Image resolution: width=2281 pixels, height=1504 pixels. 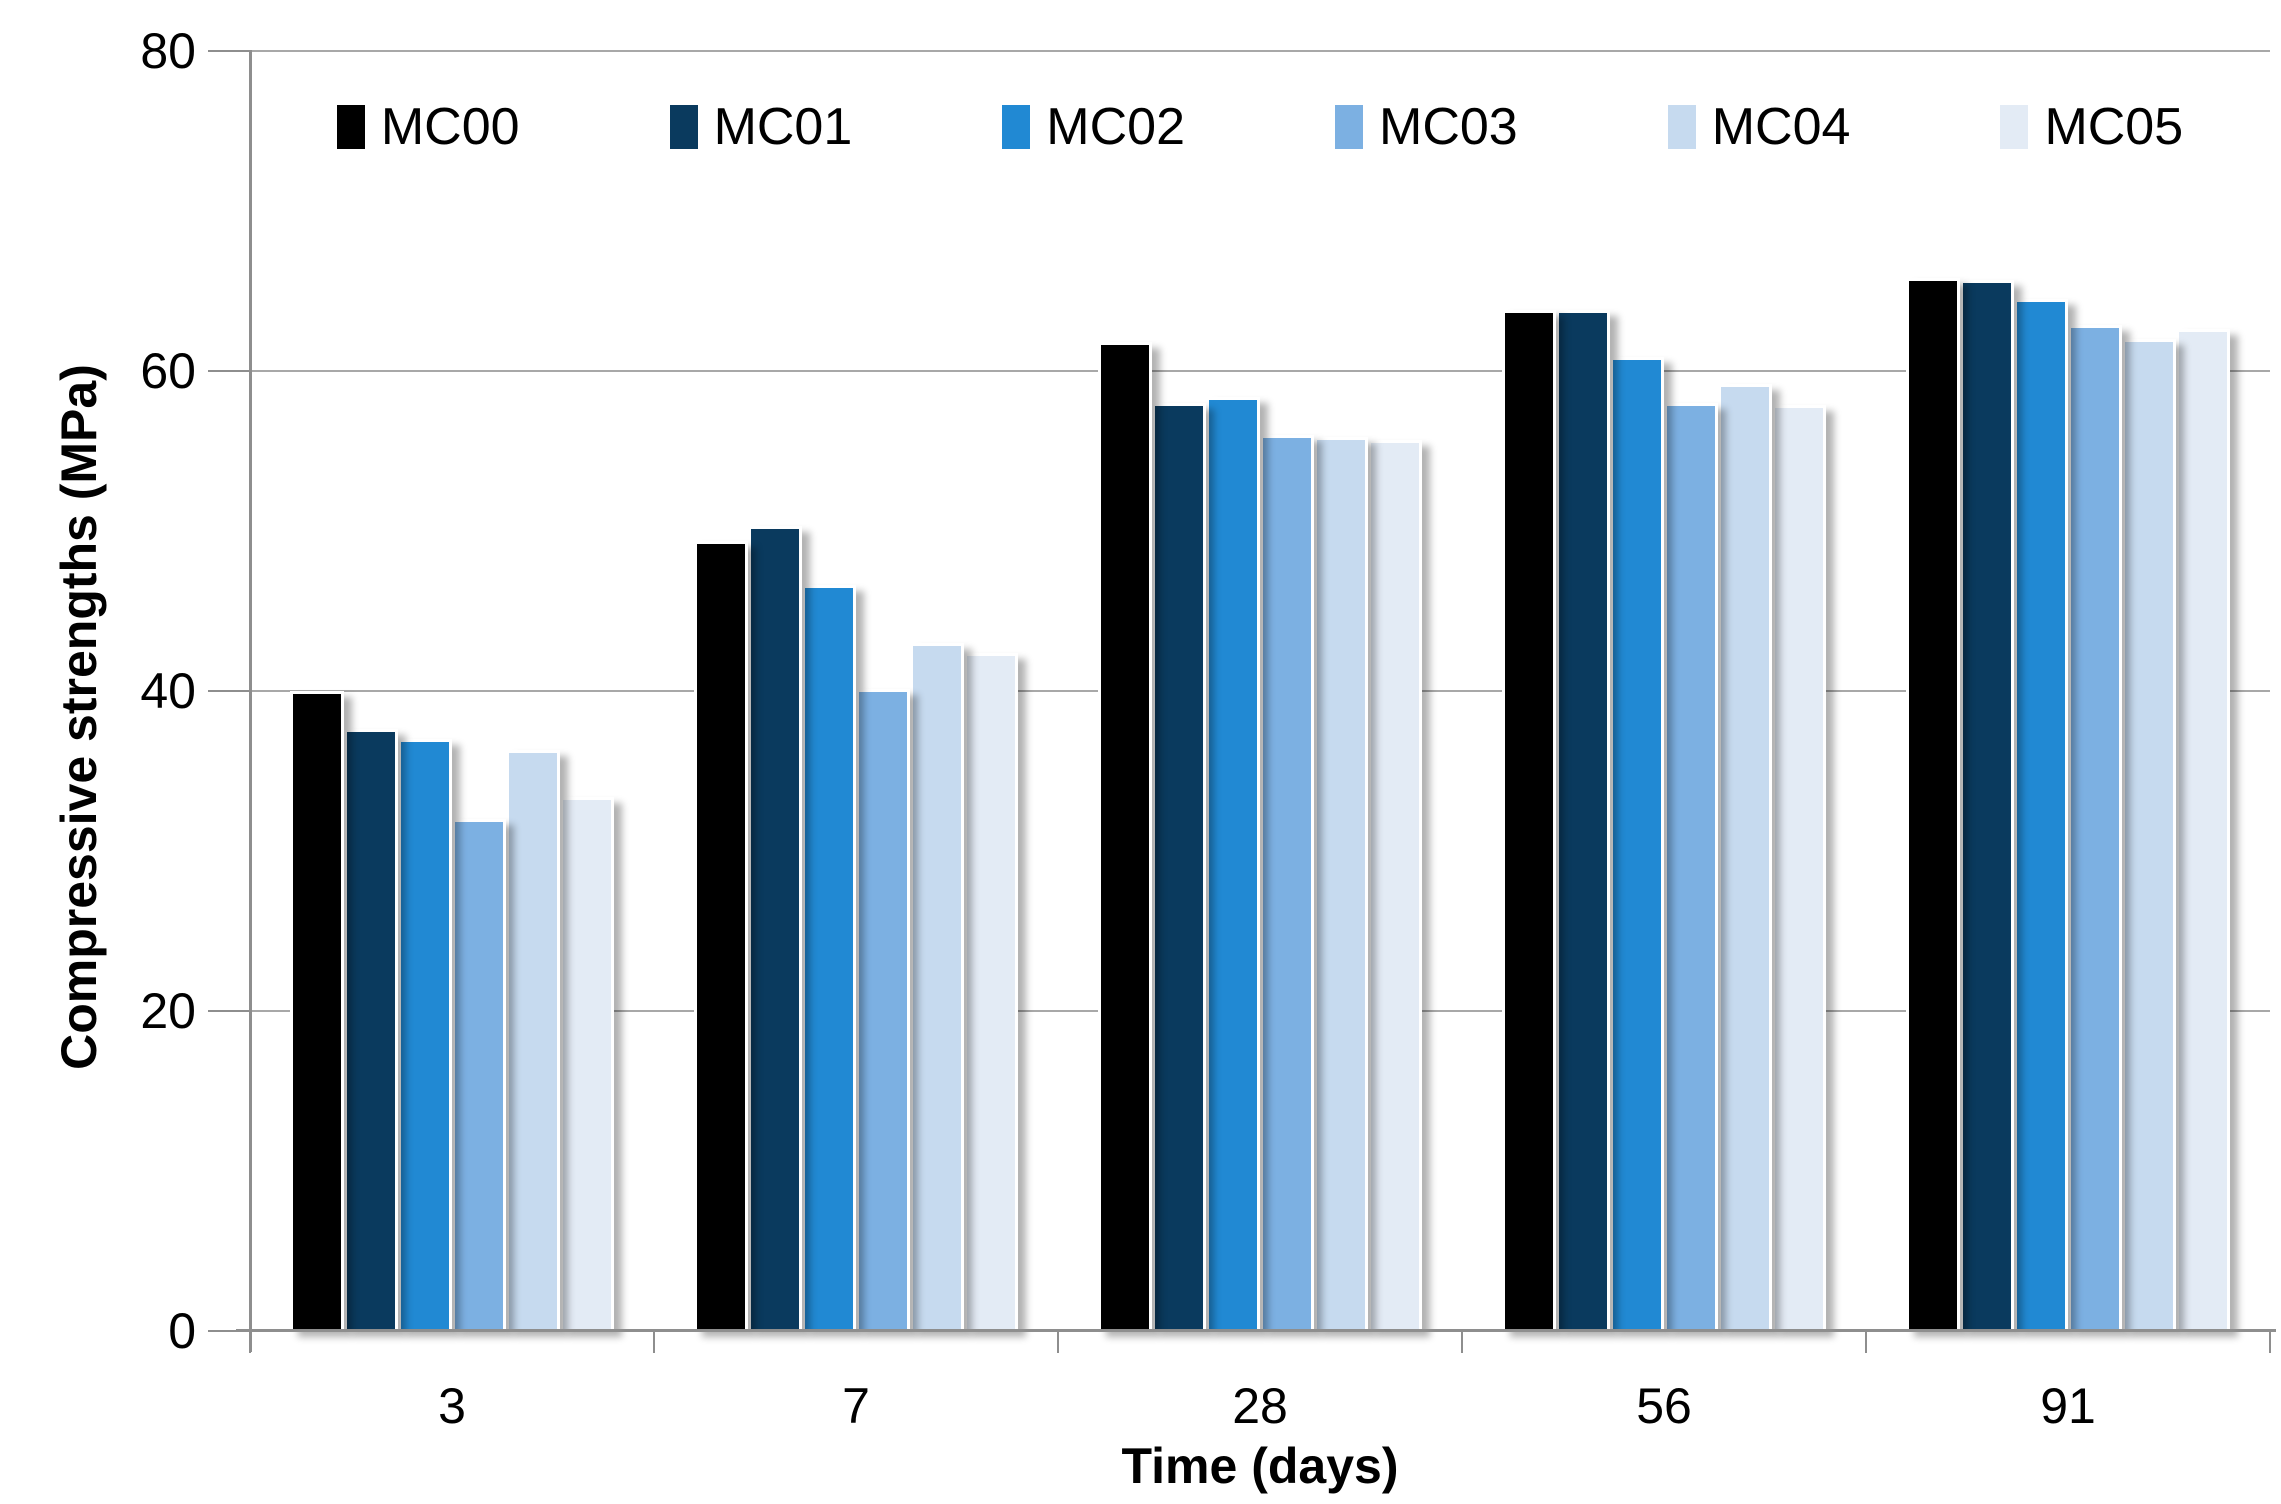 What do you see at coordinates (1115, 127) in the screenshot?
I see `legend-label-MC02: MC02` at bounding box center [1115, 127].